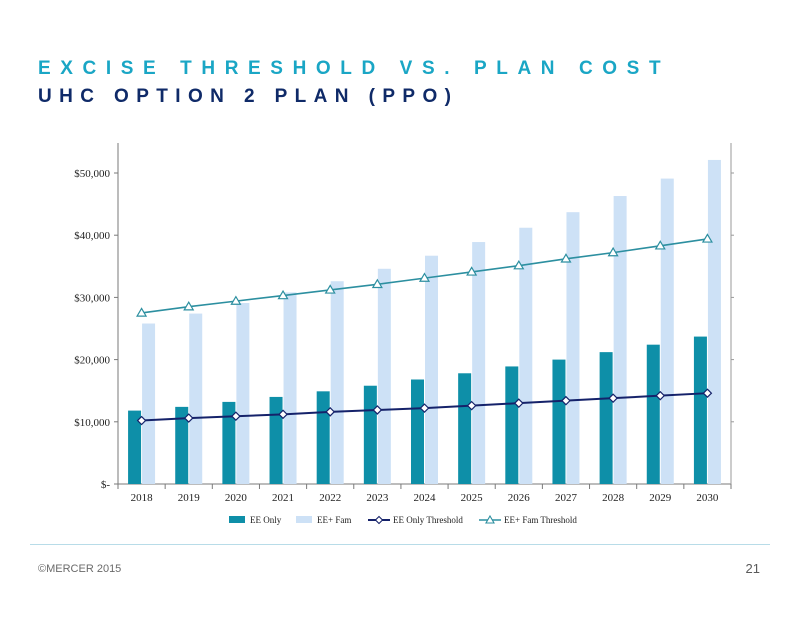 This screenshot has width=800, height=618. Describe the element at coordinates (142, 498) in the screenshot. I see `x-tick-label: 2018` at that location.